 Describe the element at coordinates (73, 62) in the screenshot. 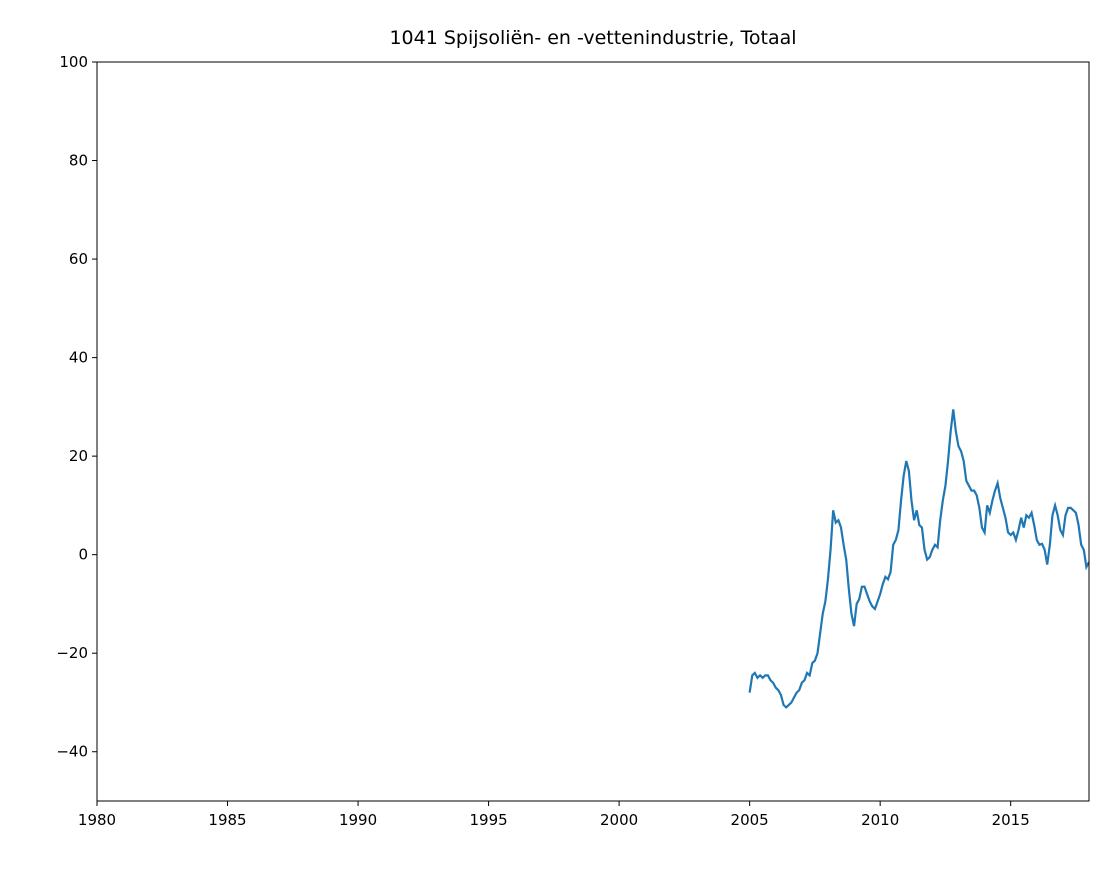

I see `y-tick-label: 100` at that location.